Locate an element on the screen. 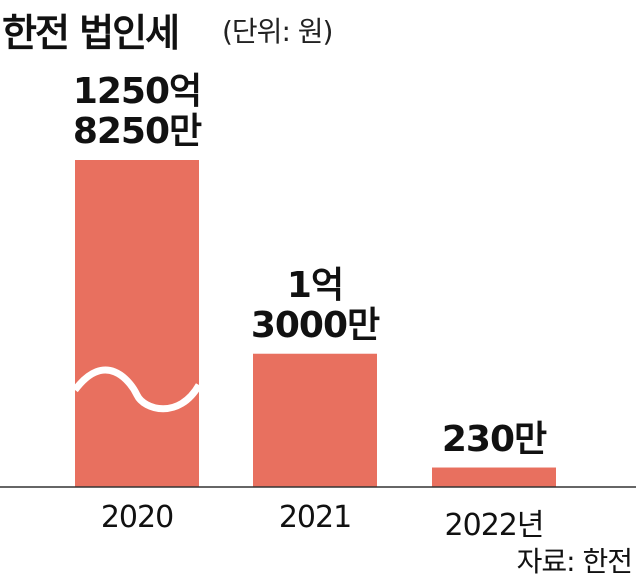 This screenshot has height=580, width=636. axis-break is located at coordinates (137, 389).